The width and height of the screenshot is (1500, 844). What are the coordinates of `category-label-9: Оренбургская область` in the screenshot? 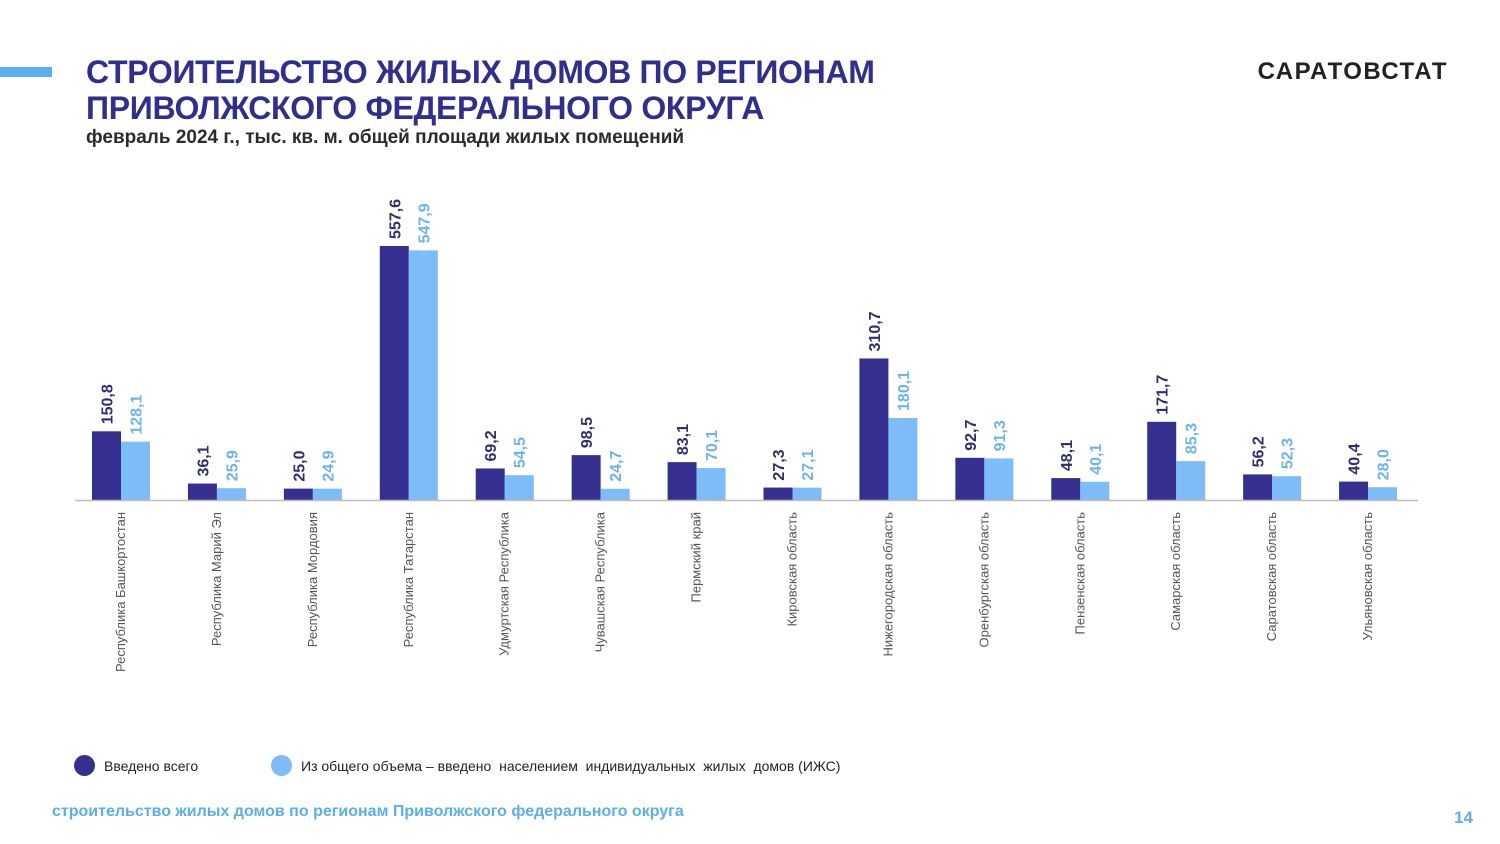 It's located at (983, 580).